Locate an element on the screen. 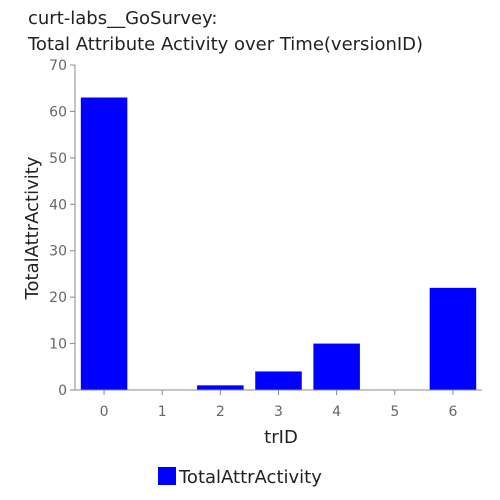 Image resolution: width=500 pixels, height=500 pixels. y-tick-label: 60 is located at coordinates (58, 112).